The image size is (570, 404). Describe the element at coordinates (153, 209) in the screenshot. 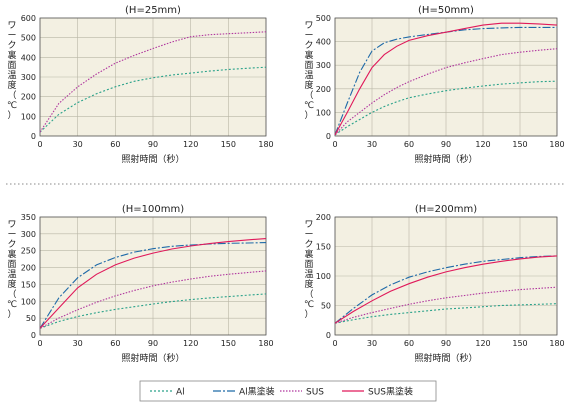

I see `panel-title: (H=100mm)` at that location.